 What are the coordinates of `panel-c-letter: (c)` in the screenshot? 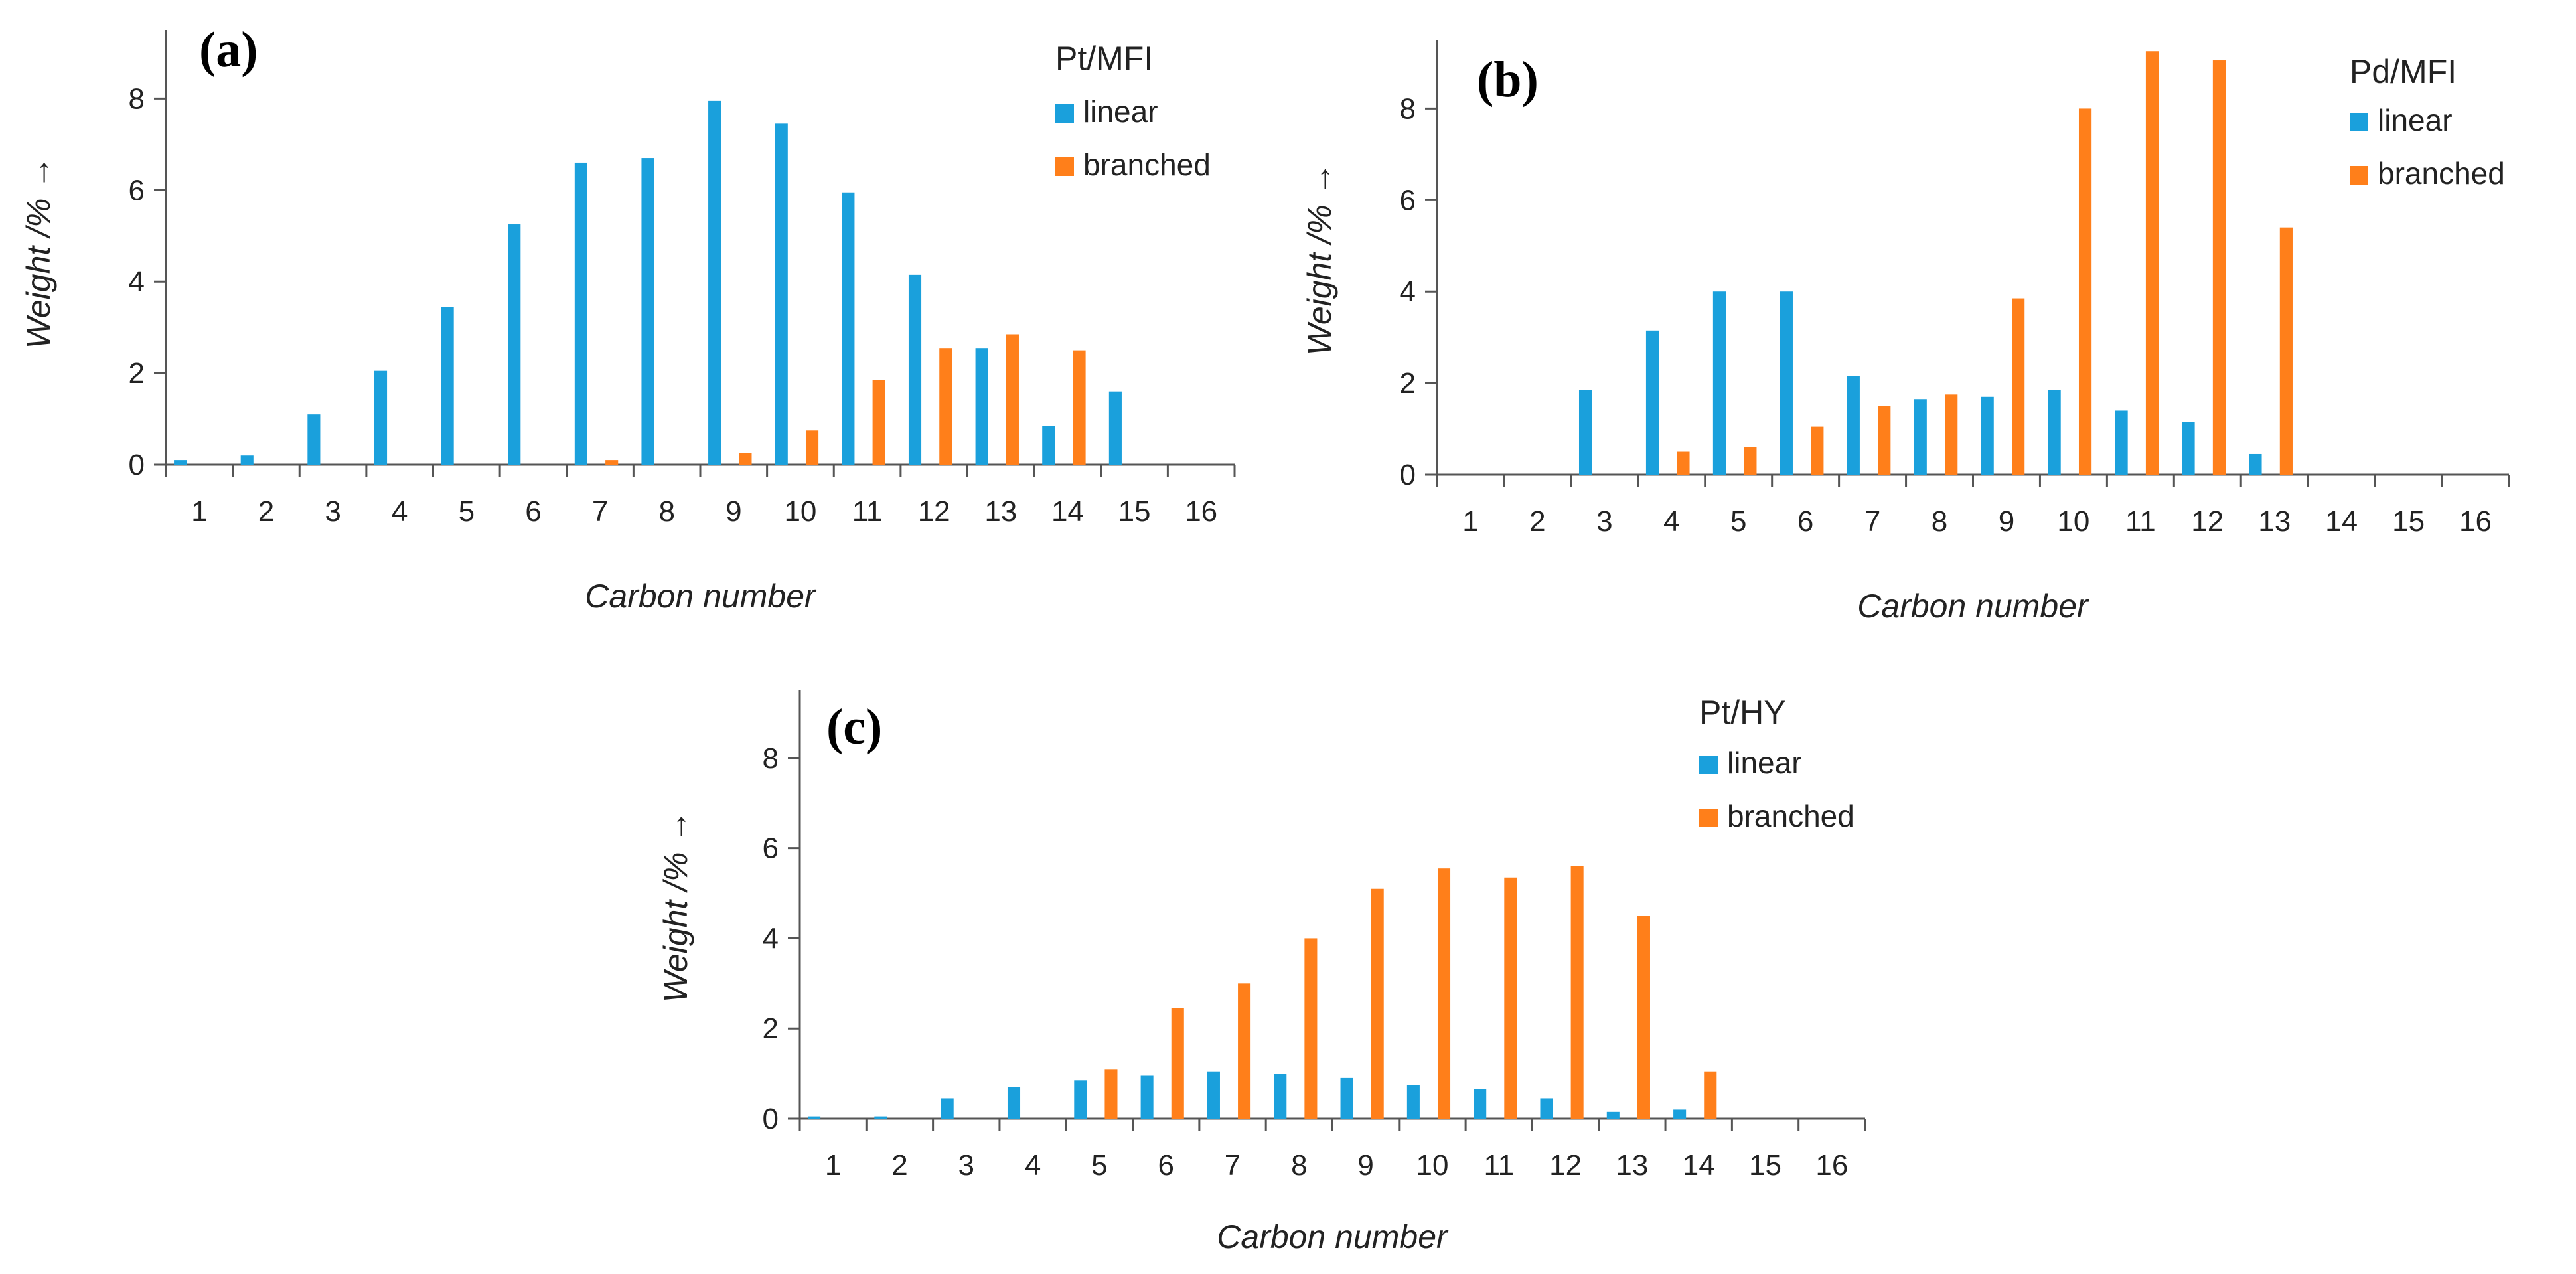 It's located at (854, 727).